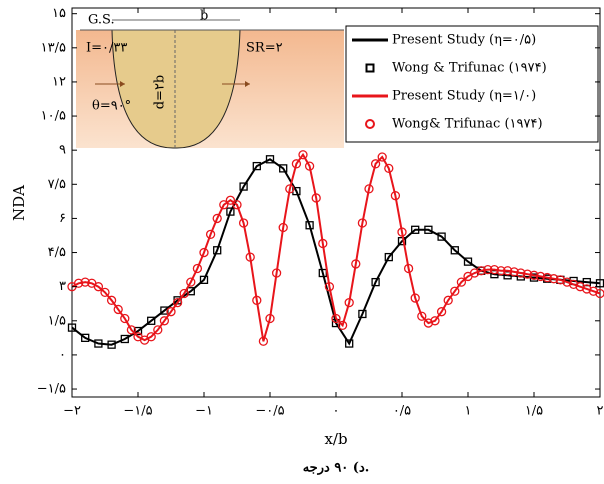 The height and width of the screenshot is (484, 604). Describe the element at coordinates (53, 47) in the screenshot. I see `y-tick-label: ۱۳/۵` at that location.